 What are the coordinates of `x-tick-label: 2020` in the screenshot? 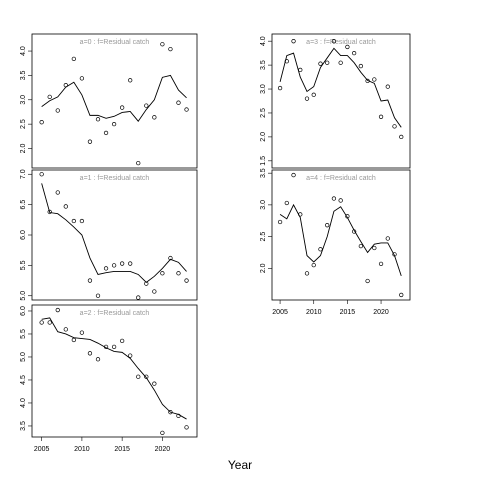 It's located at (381, 312).